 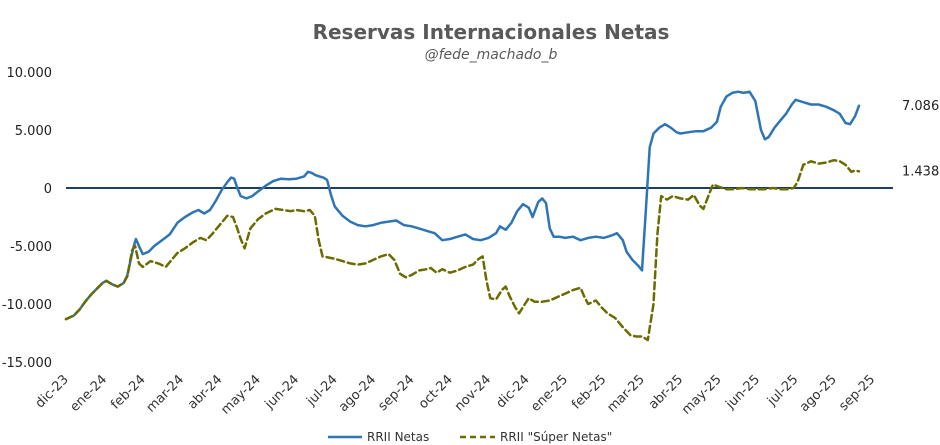 What do you see at coordinates (782, 390) in the screenshot?
I see `x-tick-label: jul-25` at bounding box center [782, 390].